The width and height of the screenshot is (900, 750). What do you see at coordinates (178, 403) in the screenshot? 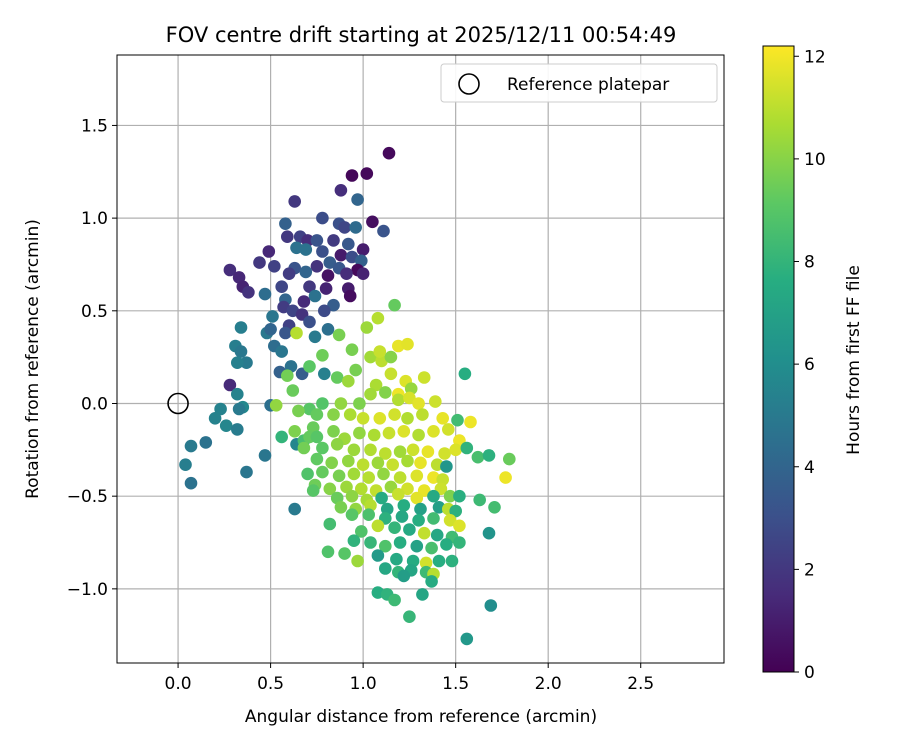
I see `reference-point-marker` at bounding box center [178, 403].